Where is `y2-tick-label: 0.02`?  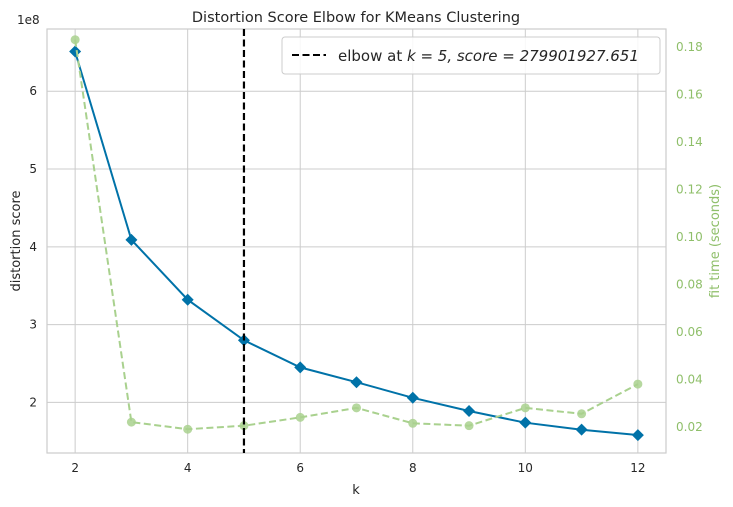
y2-tick-label: 0.02 is located at coordinates (689, 427).